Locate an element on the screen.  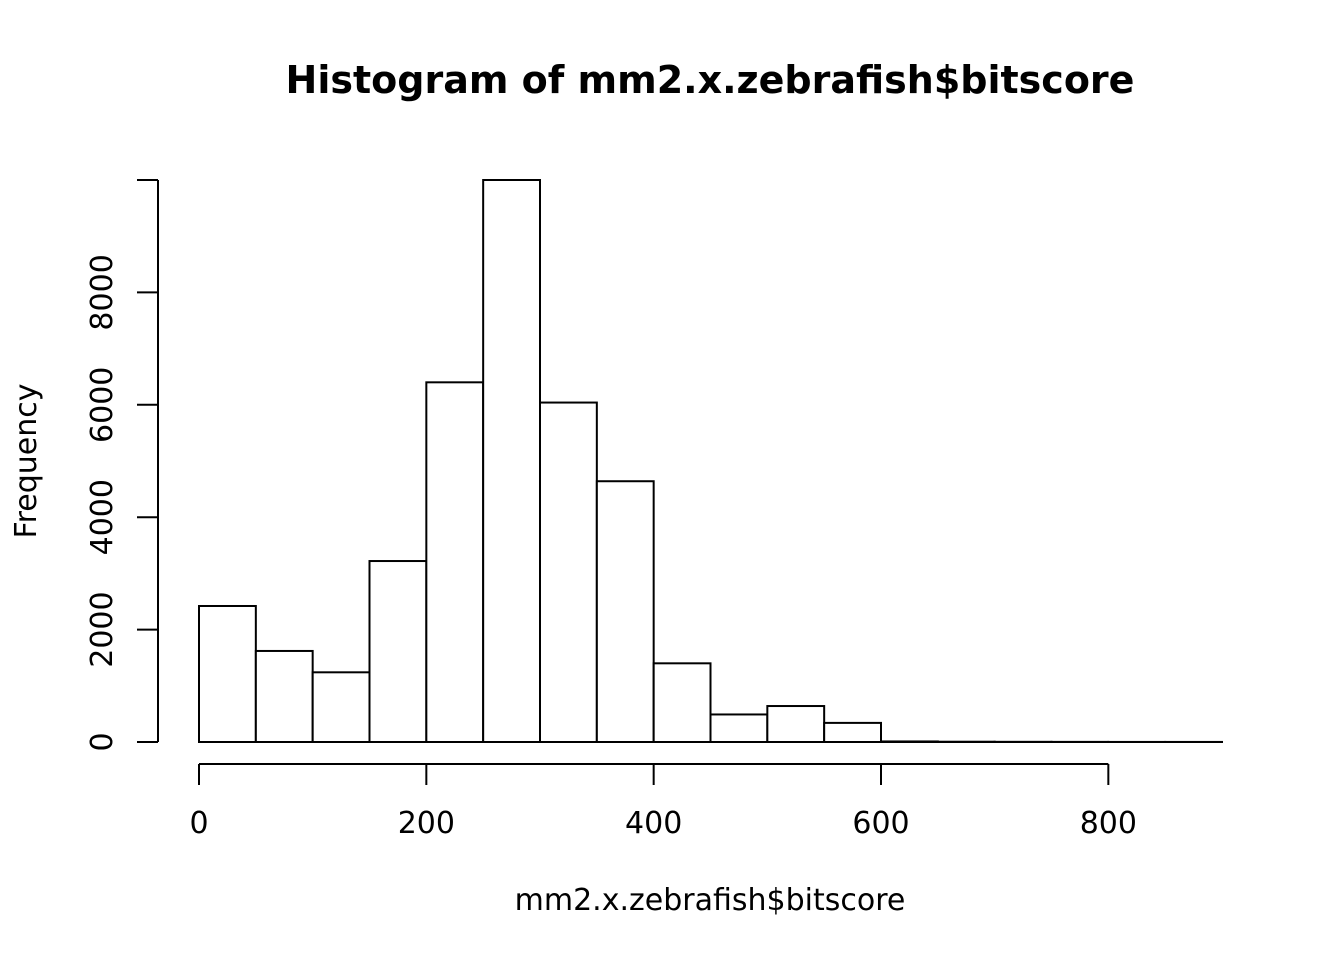
x-tick-label-1: 200 is located at coordinates (426, 823).